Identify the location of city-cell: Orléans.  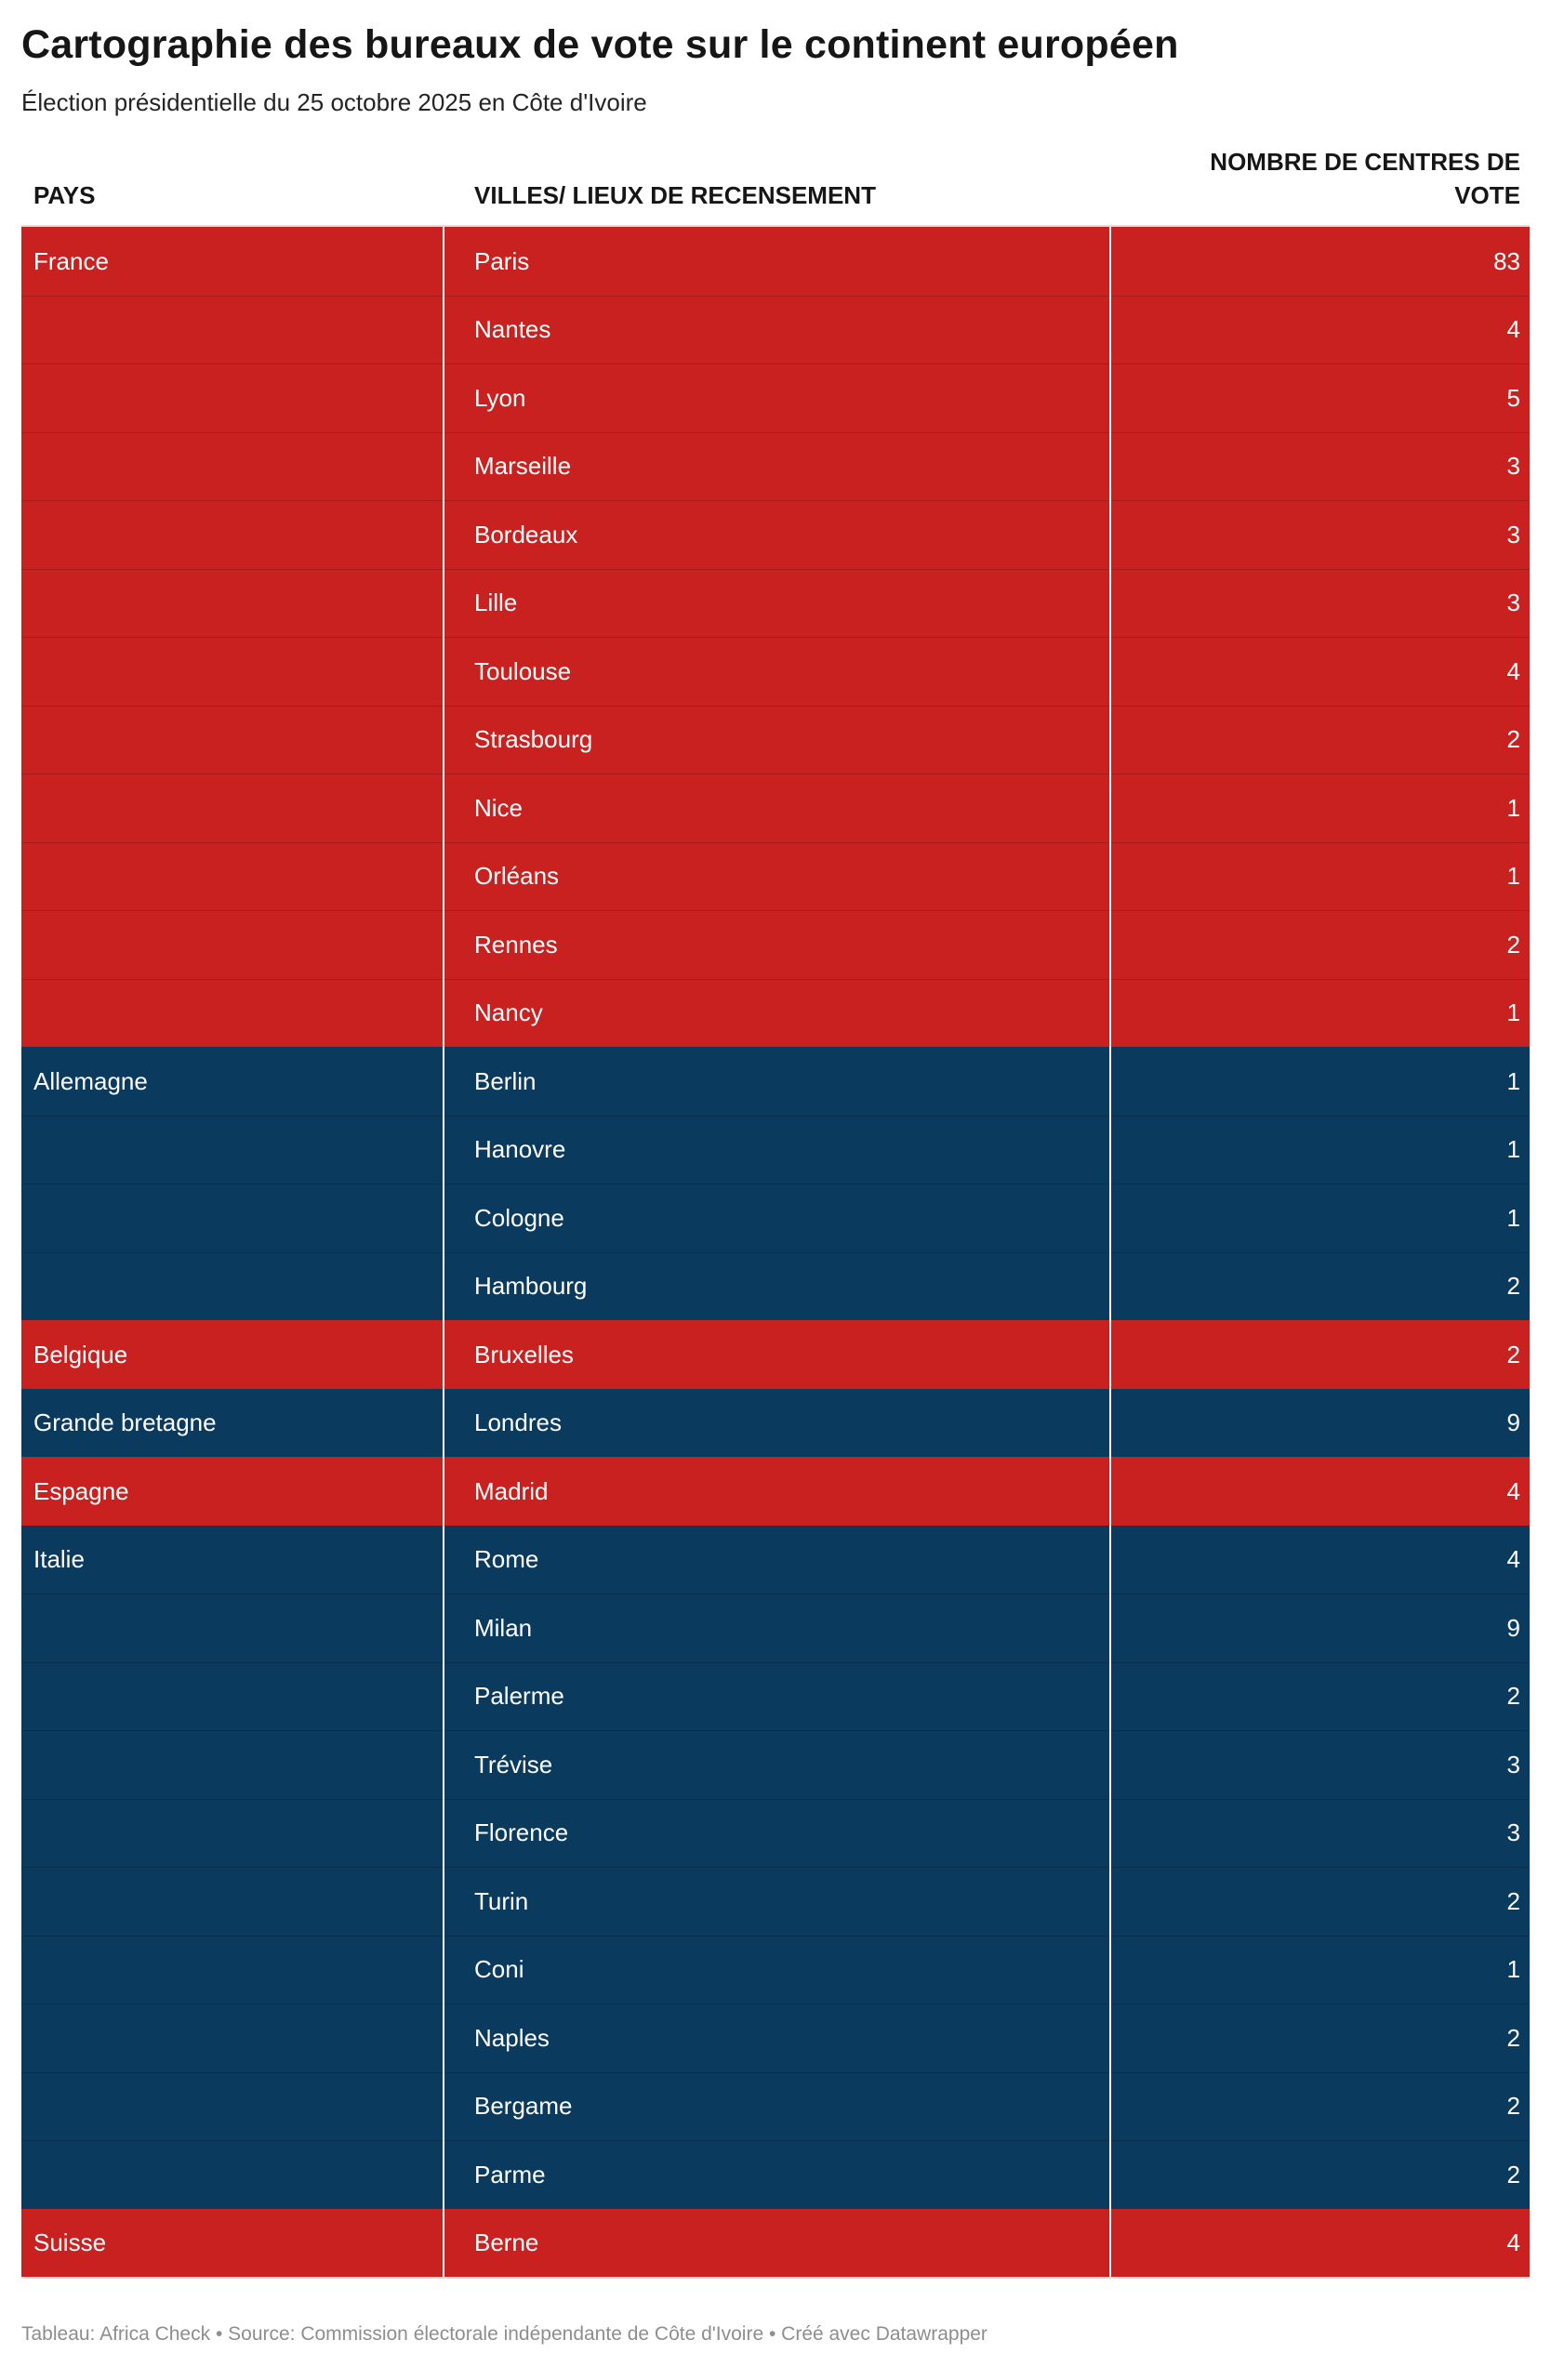
(777, 876).